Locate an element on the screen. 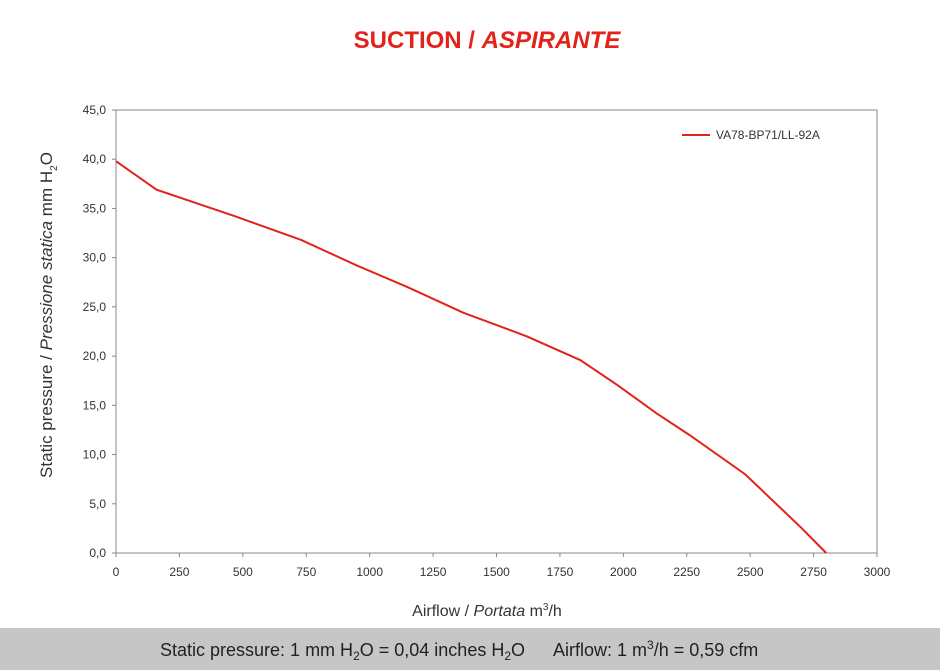  legend-label: VA78-BP71/LL-92A is located at coordinates (768, 135).